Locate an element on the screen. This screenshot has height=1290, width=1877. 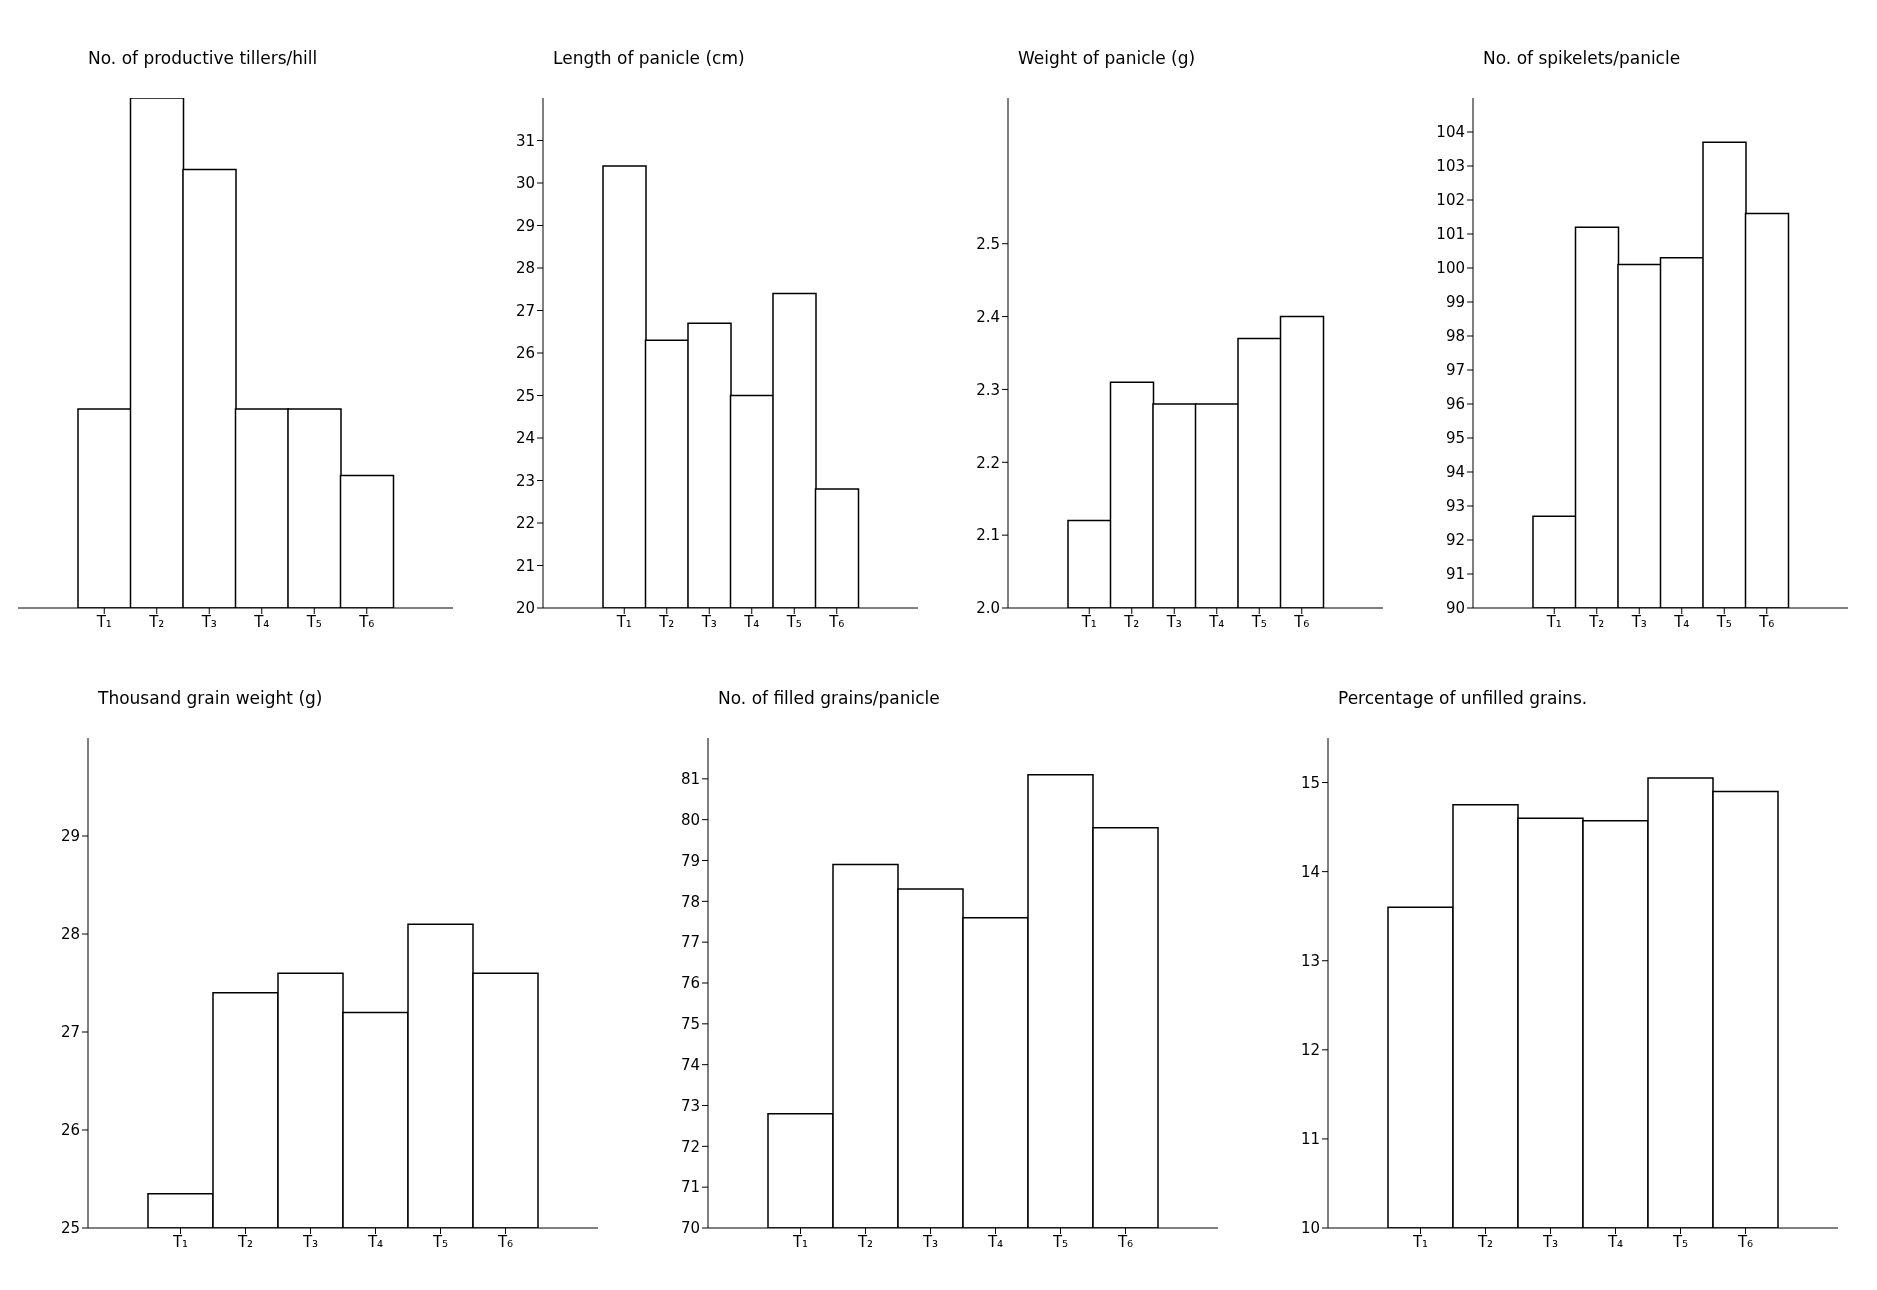
y-tick-label: 97 is located at coordinates (1455, 370).